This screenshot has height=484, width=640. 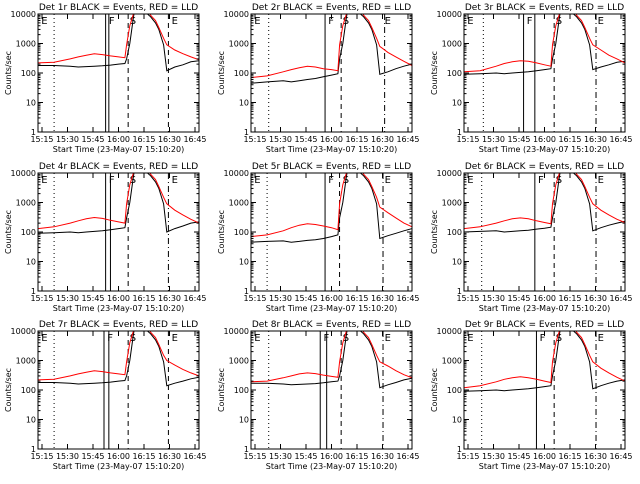 What do you see at coordinates (118, 8) in the screenshot?
I see `panel-title: Det 1r BLACK = Events, RED = LLD` at bounding box center [118, 8].